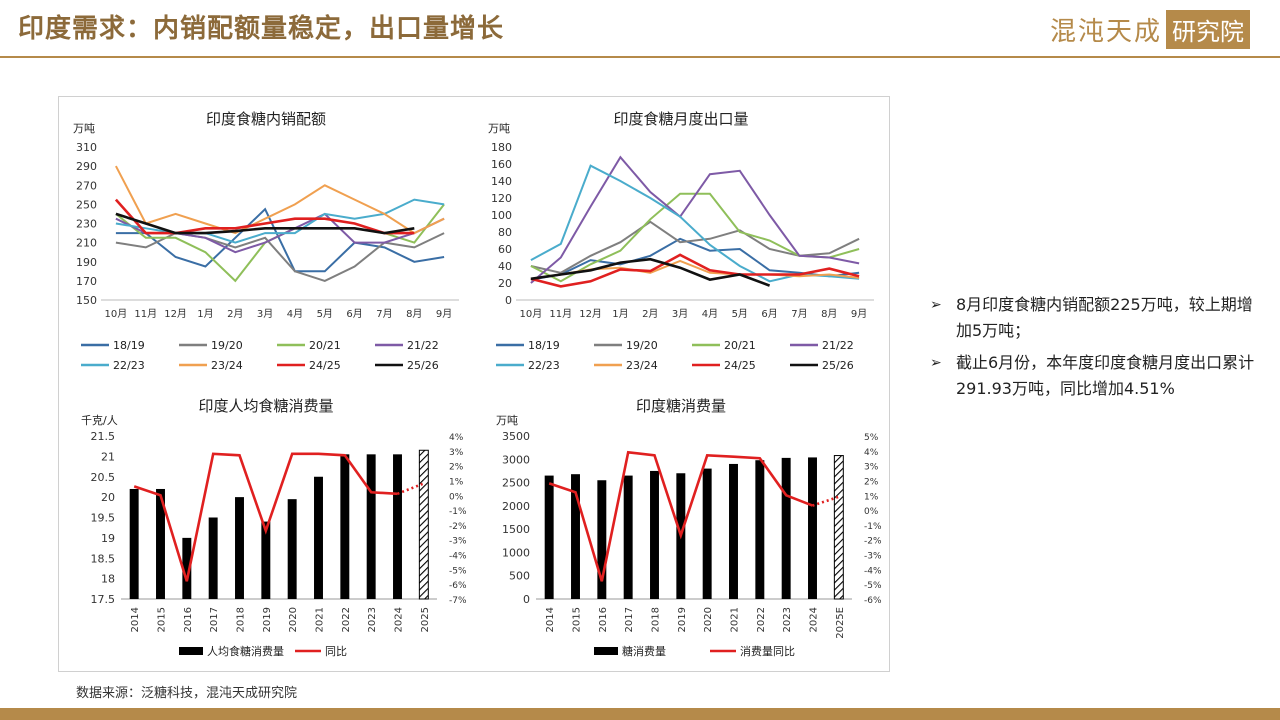 The height and width of the screenshot is (720, 1280). Describe the element at coordinates (99, 420) in the screenshot. I see `y-axis-label: 千克/人` at that location.